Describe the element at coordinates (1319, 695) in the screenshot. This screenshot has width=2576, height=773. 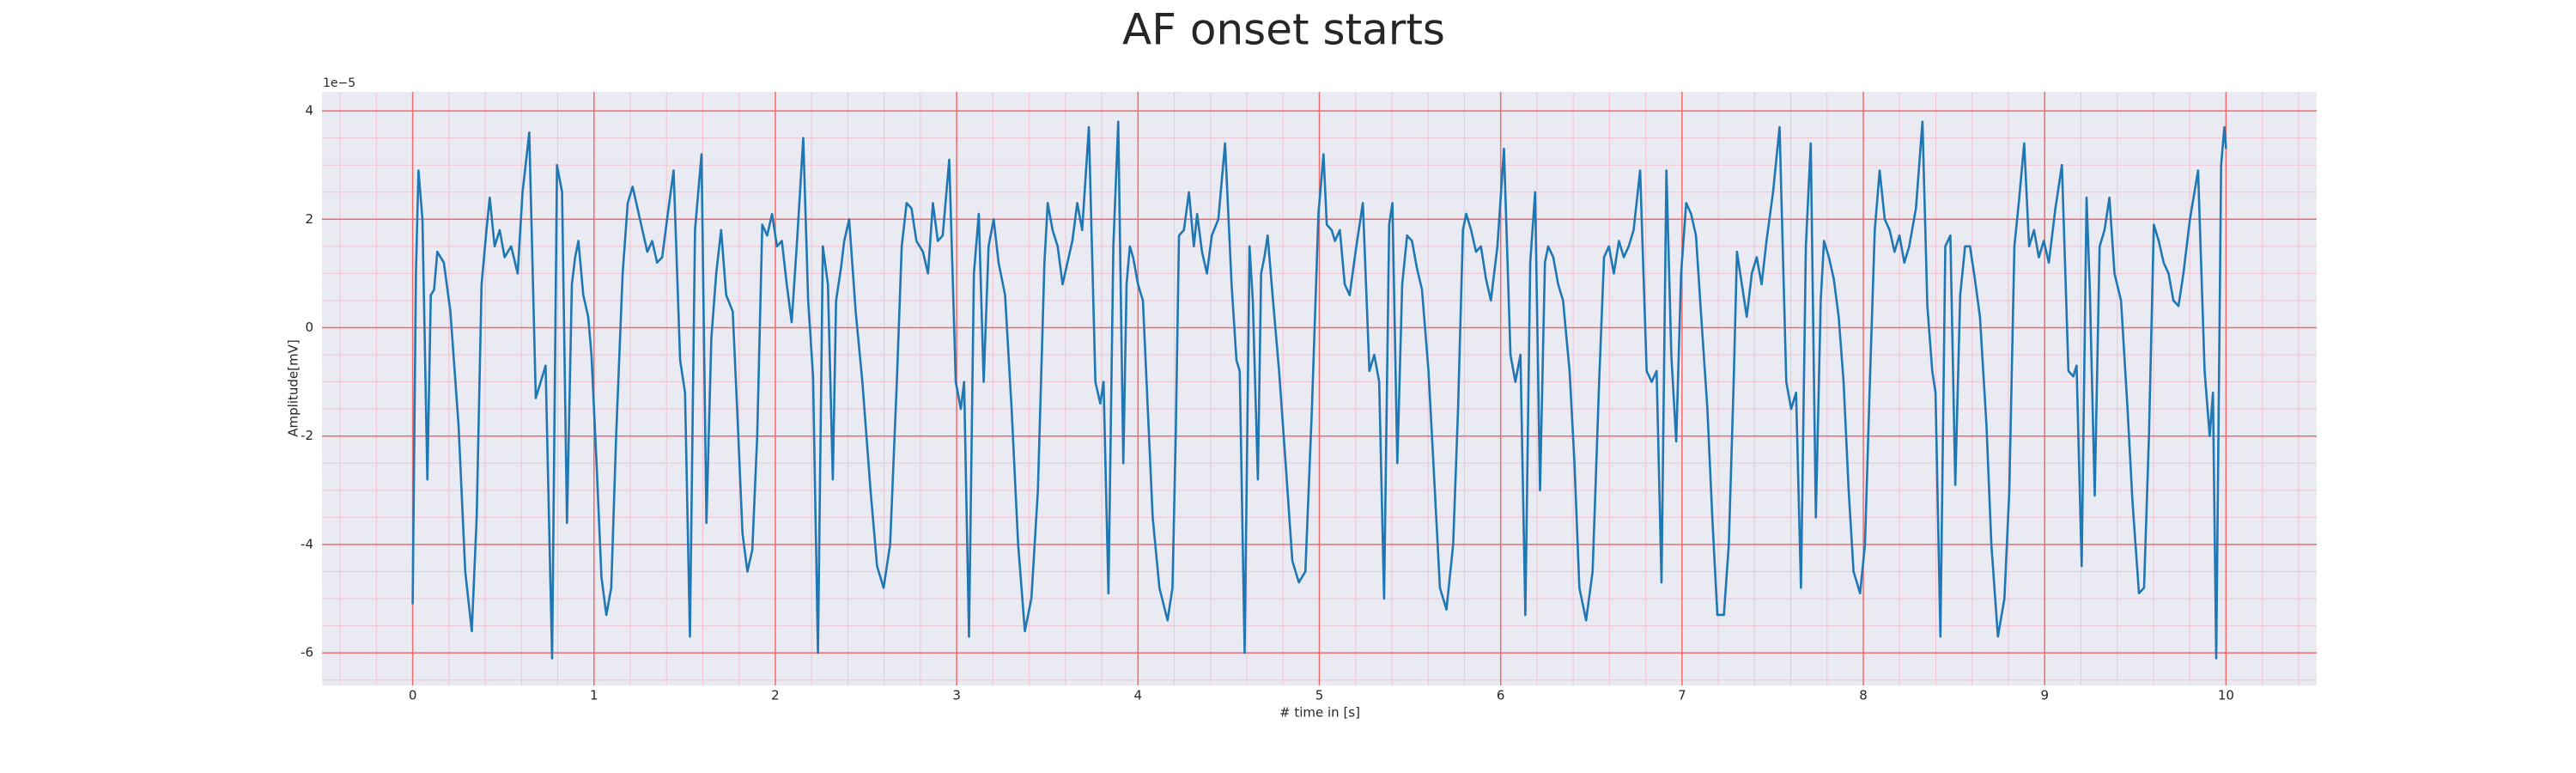
I see `x-tick-label: 5` at that location.